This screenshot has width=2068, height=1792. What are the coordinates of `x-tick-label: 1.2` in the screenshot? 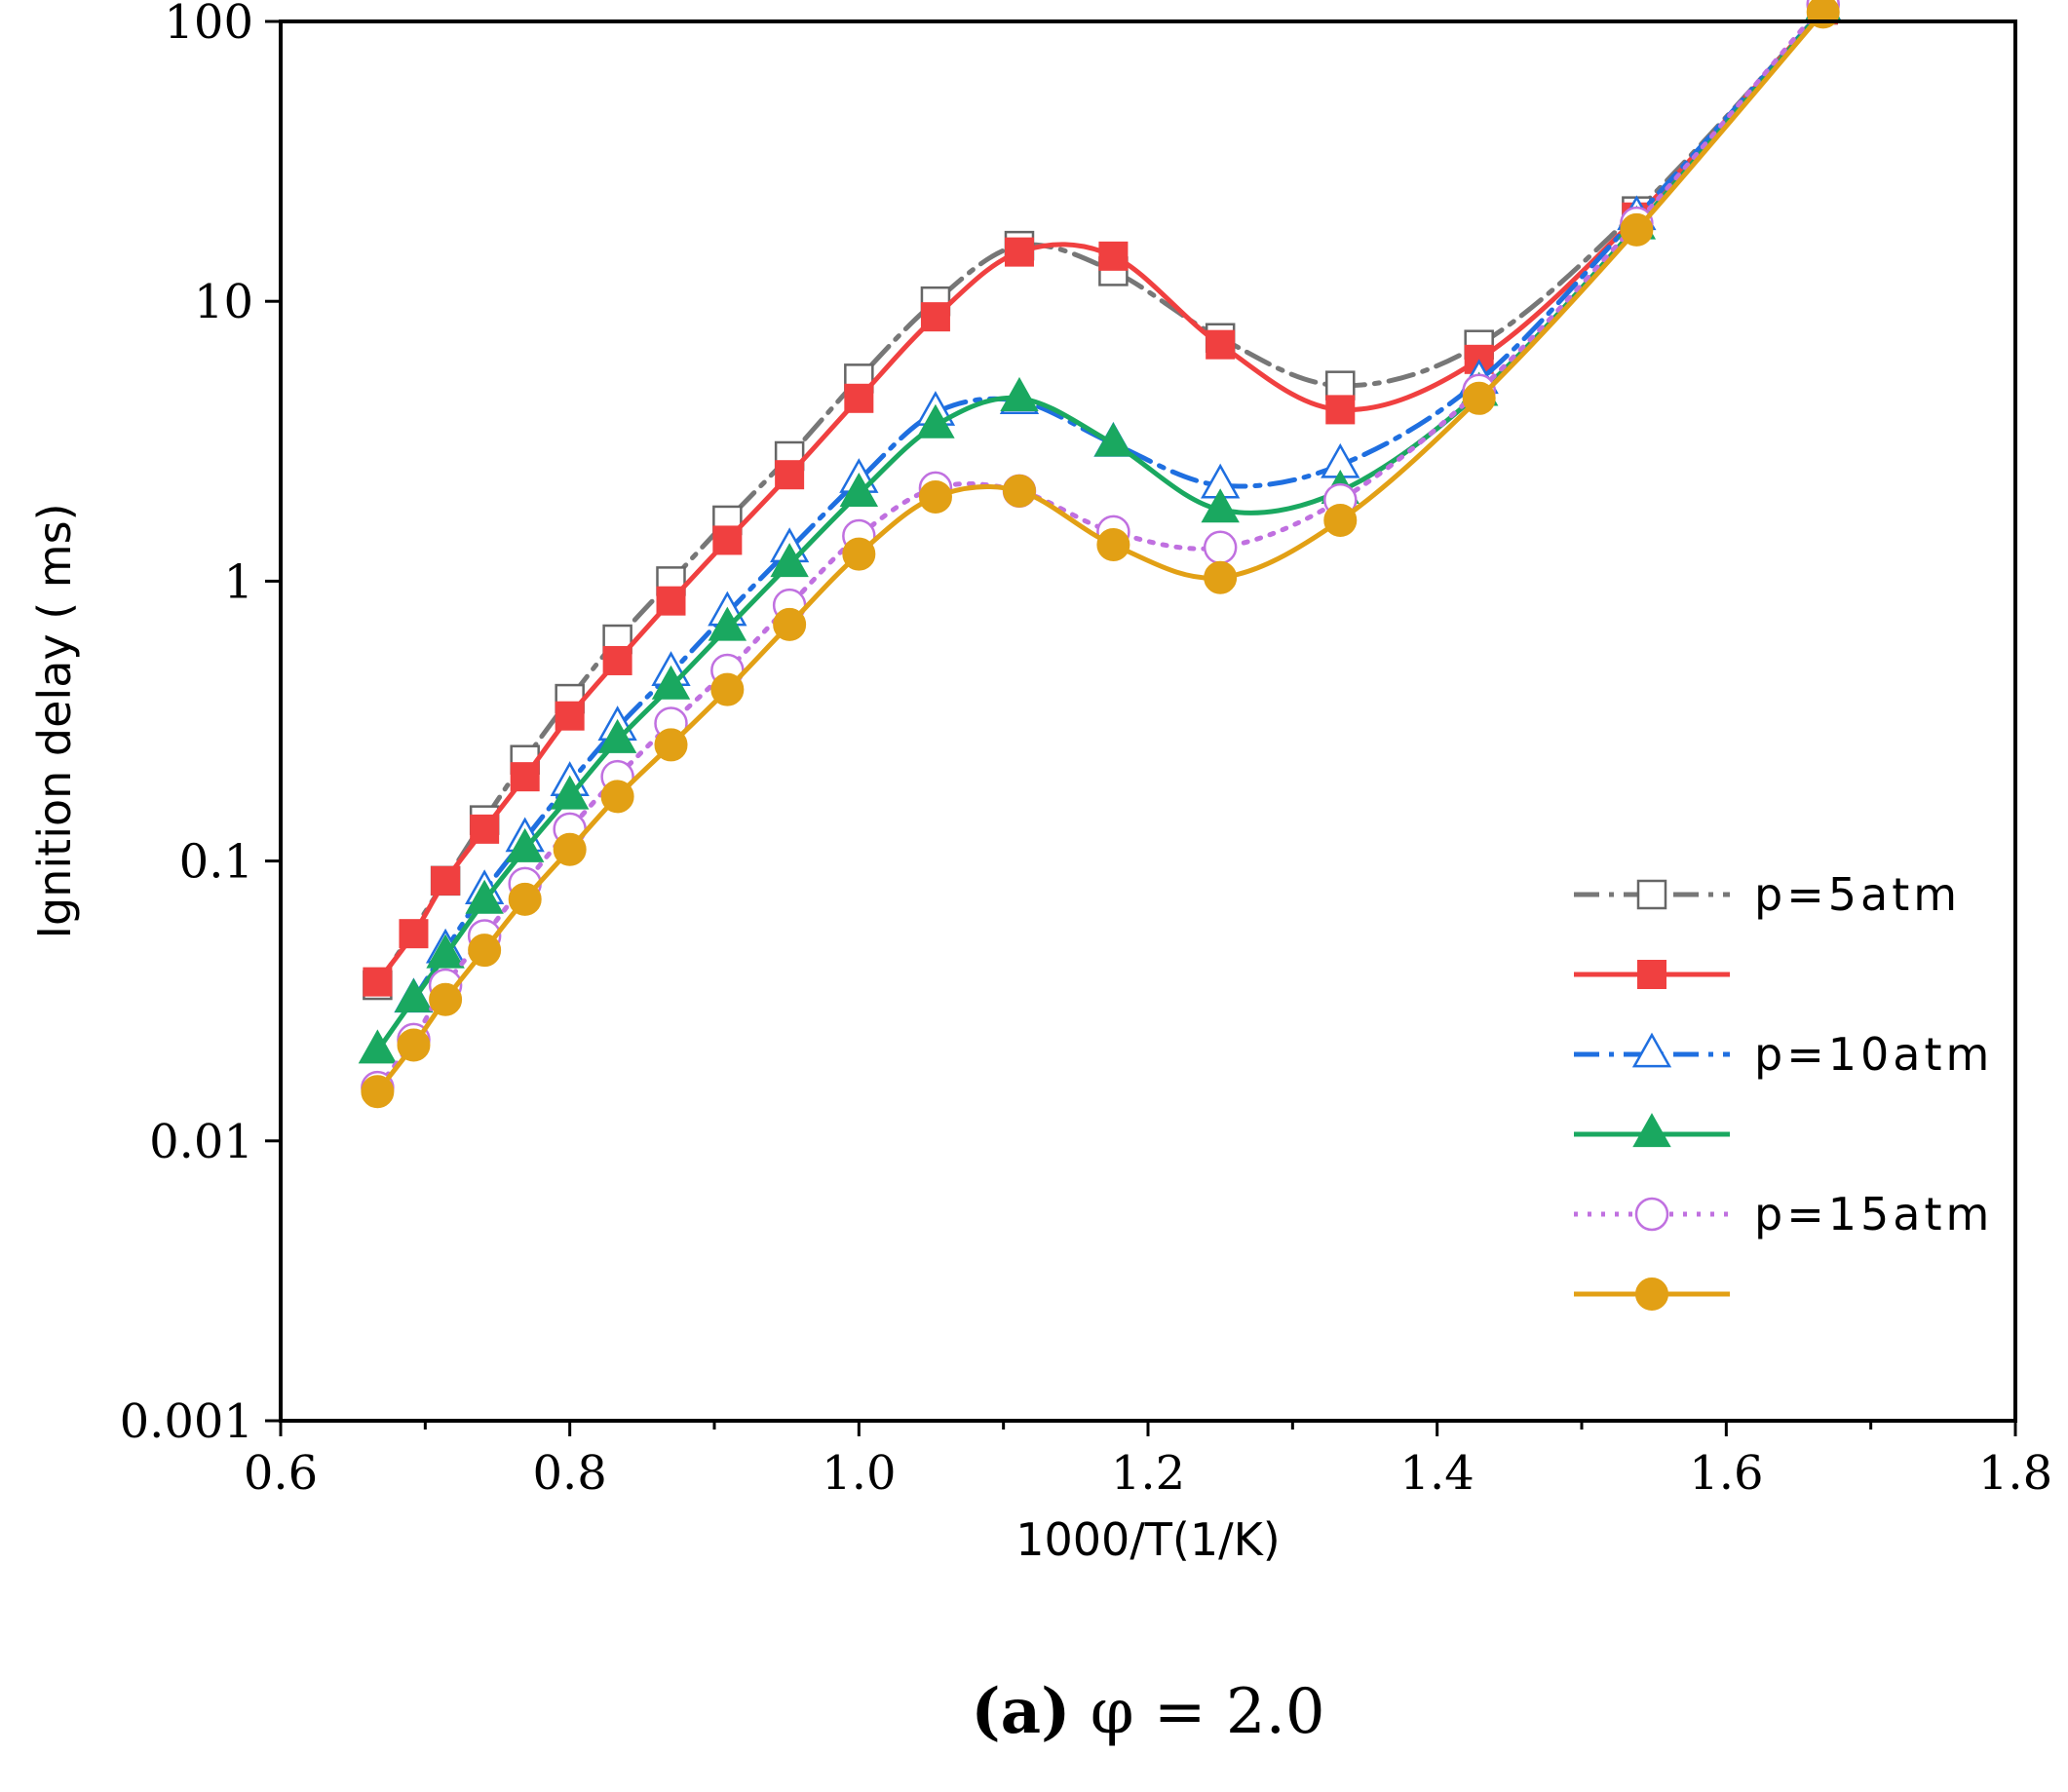 It's located at (1148, 1473).